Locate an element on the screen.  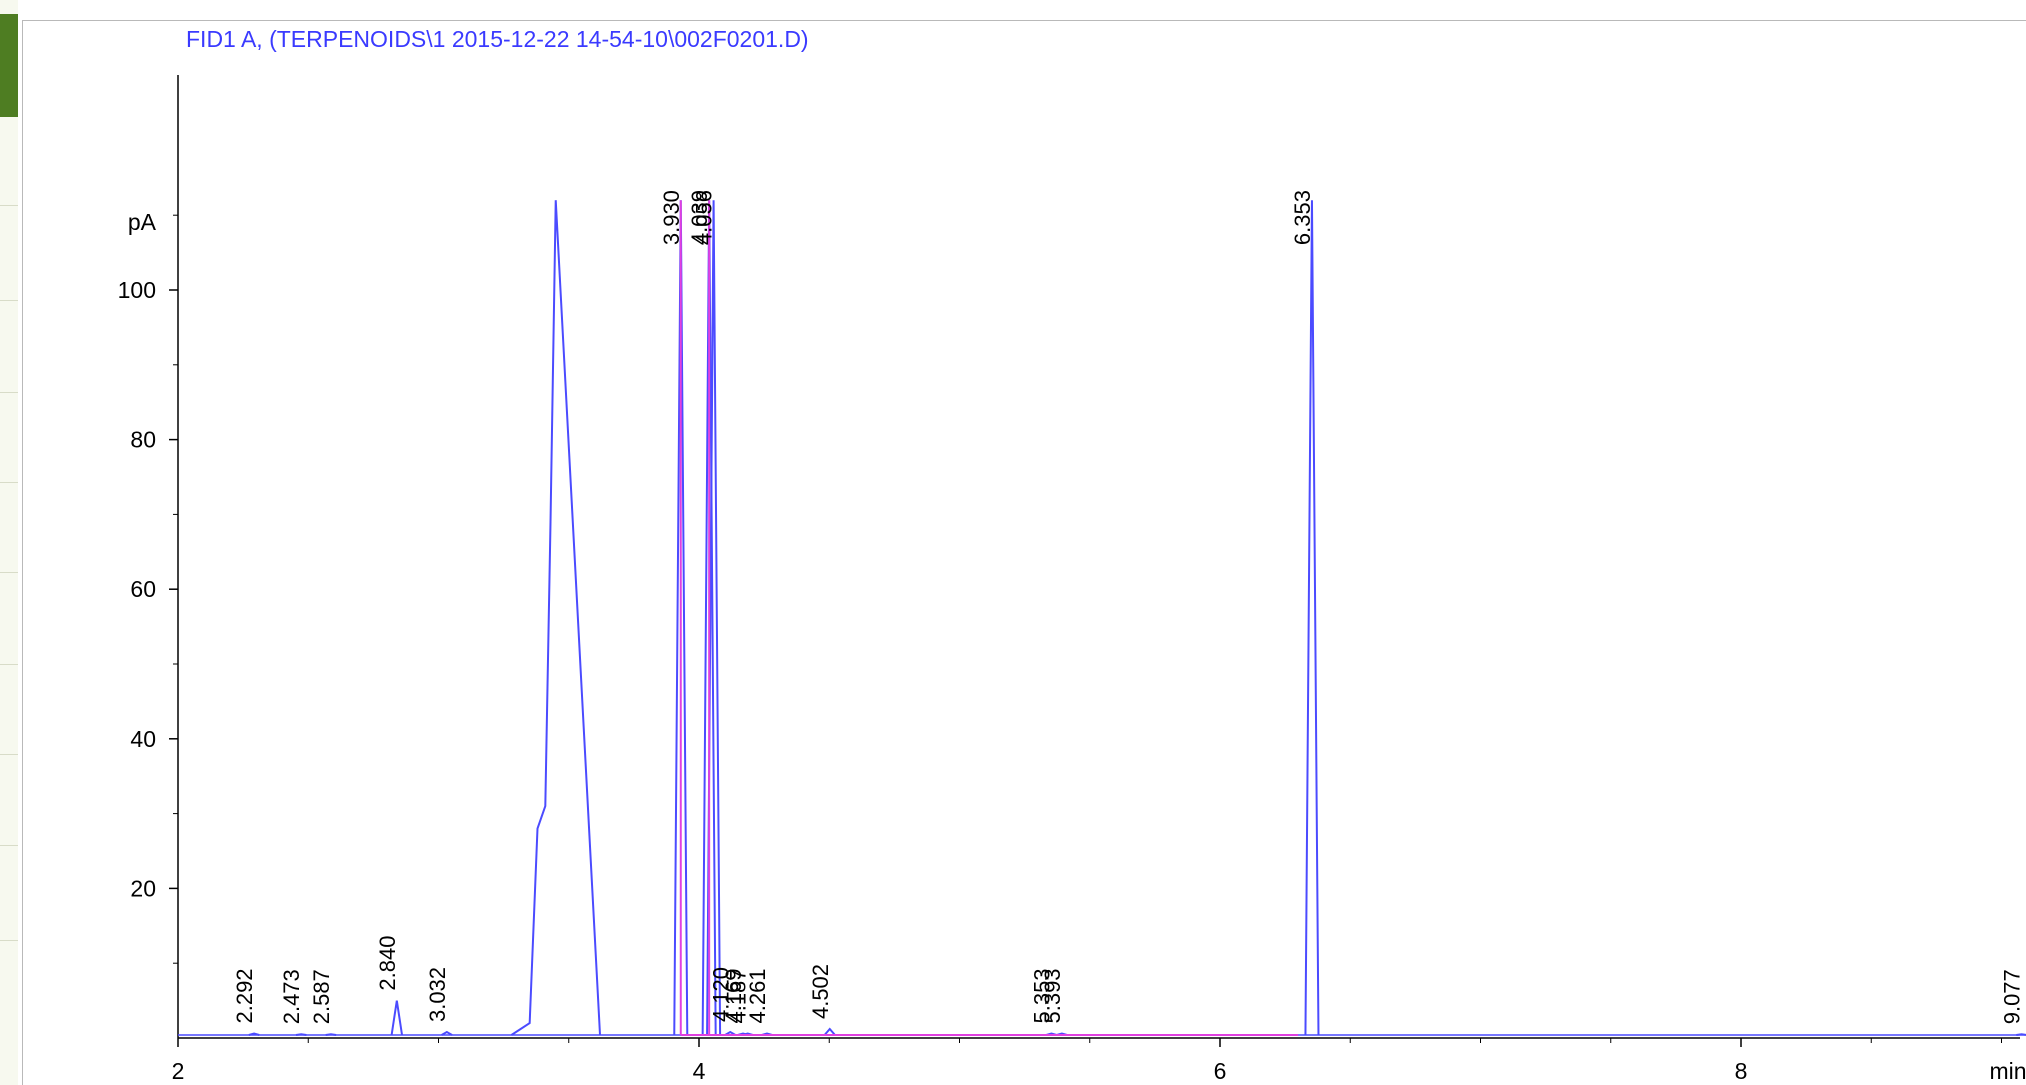
peak-label: 6.353 is located at coordinates (1302, 217).